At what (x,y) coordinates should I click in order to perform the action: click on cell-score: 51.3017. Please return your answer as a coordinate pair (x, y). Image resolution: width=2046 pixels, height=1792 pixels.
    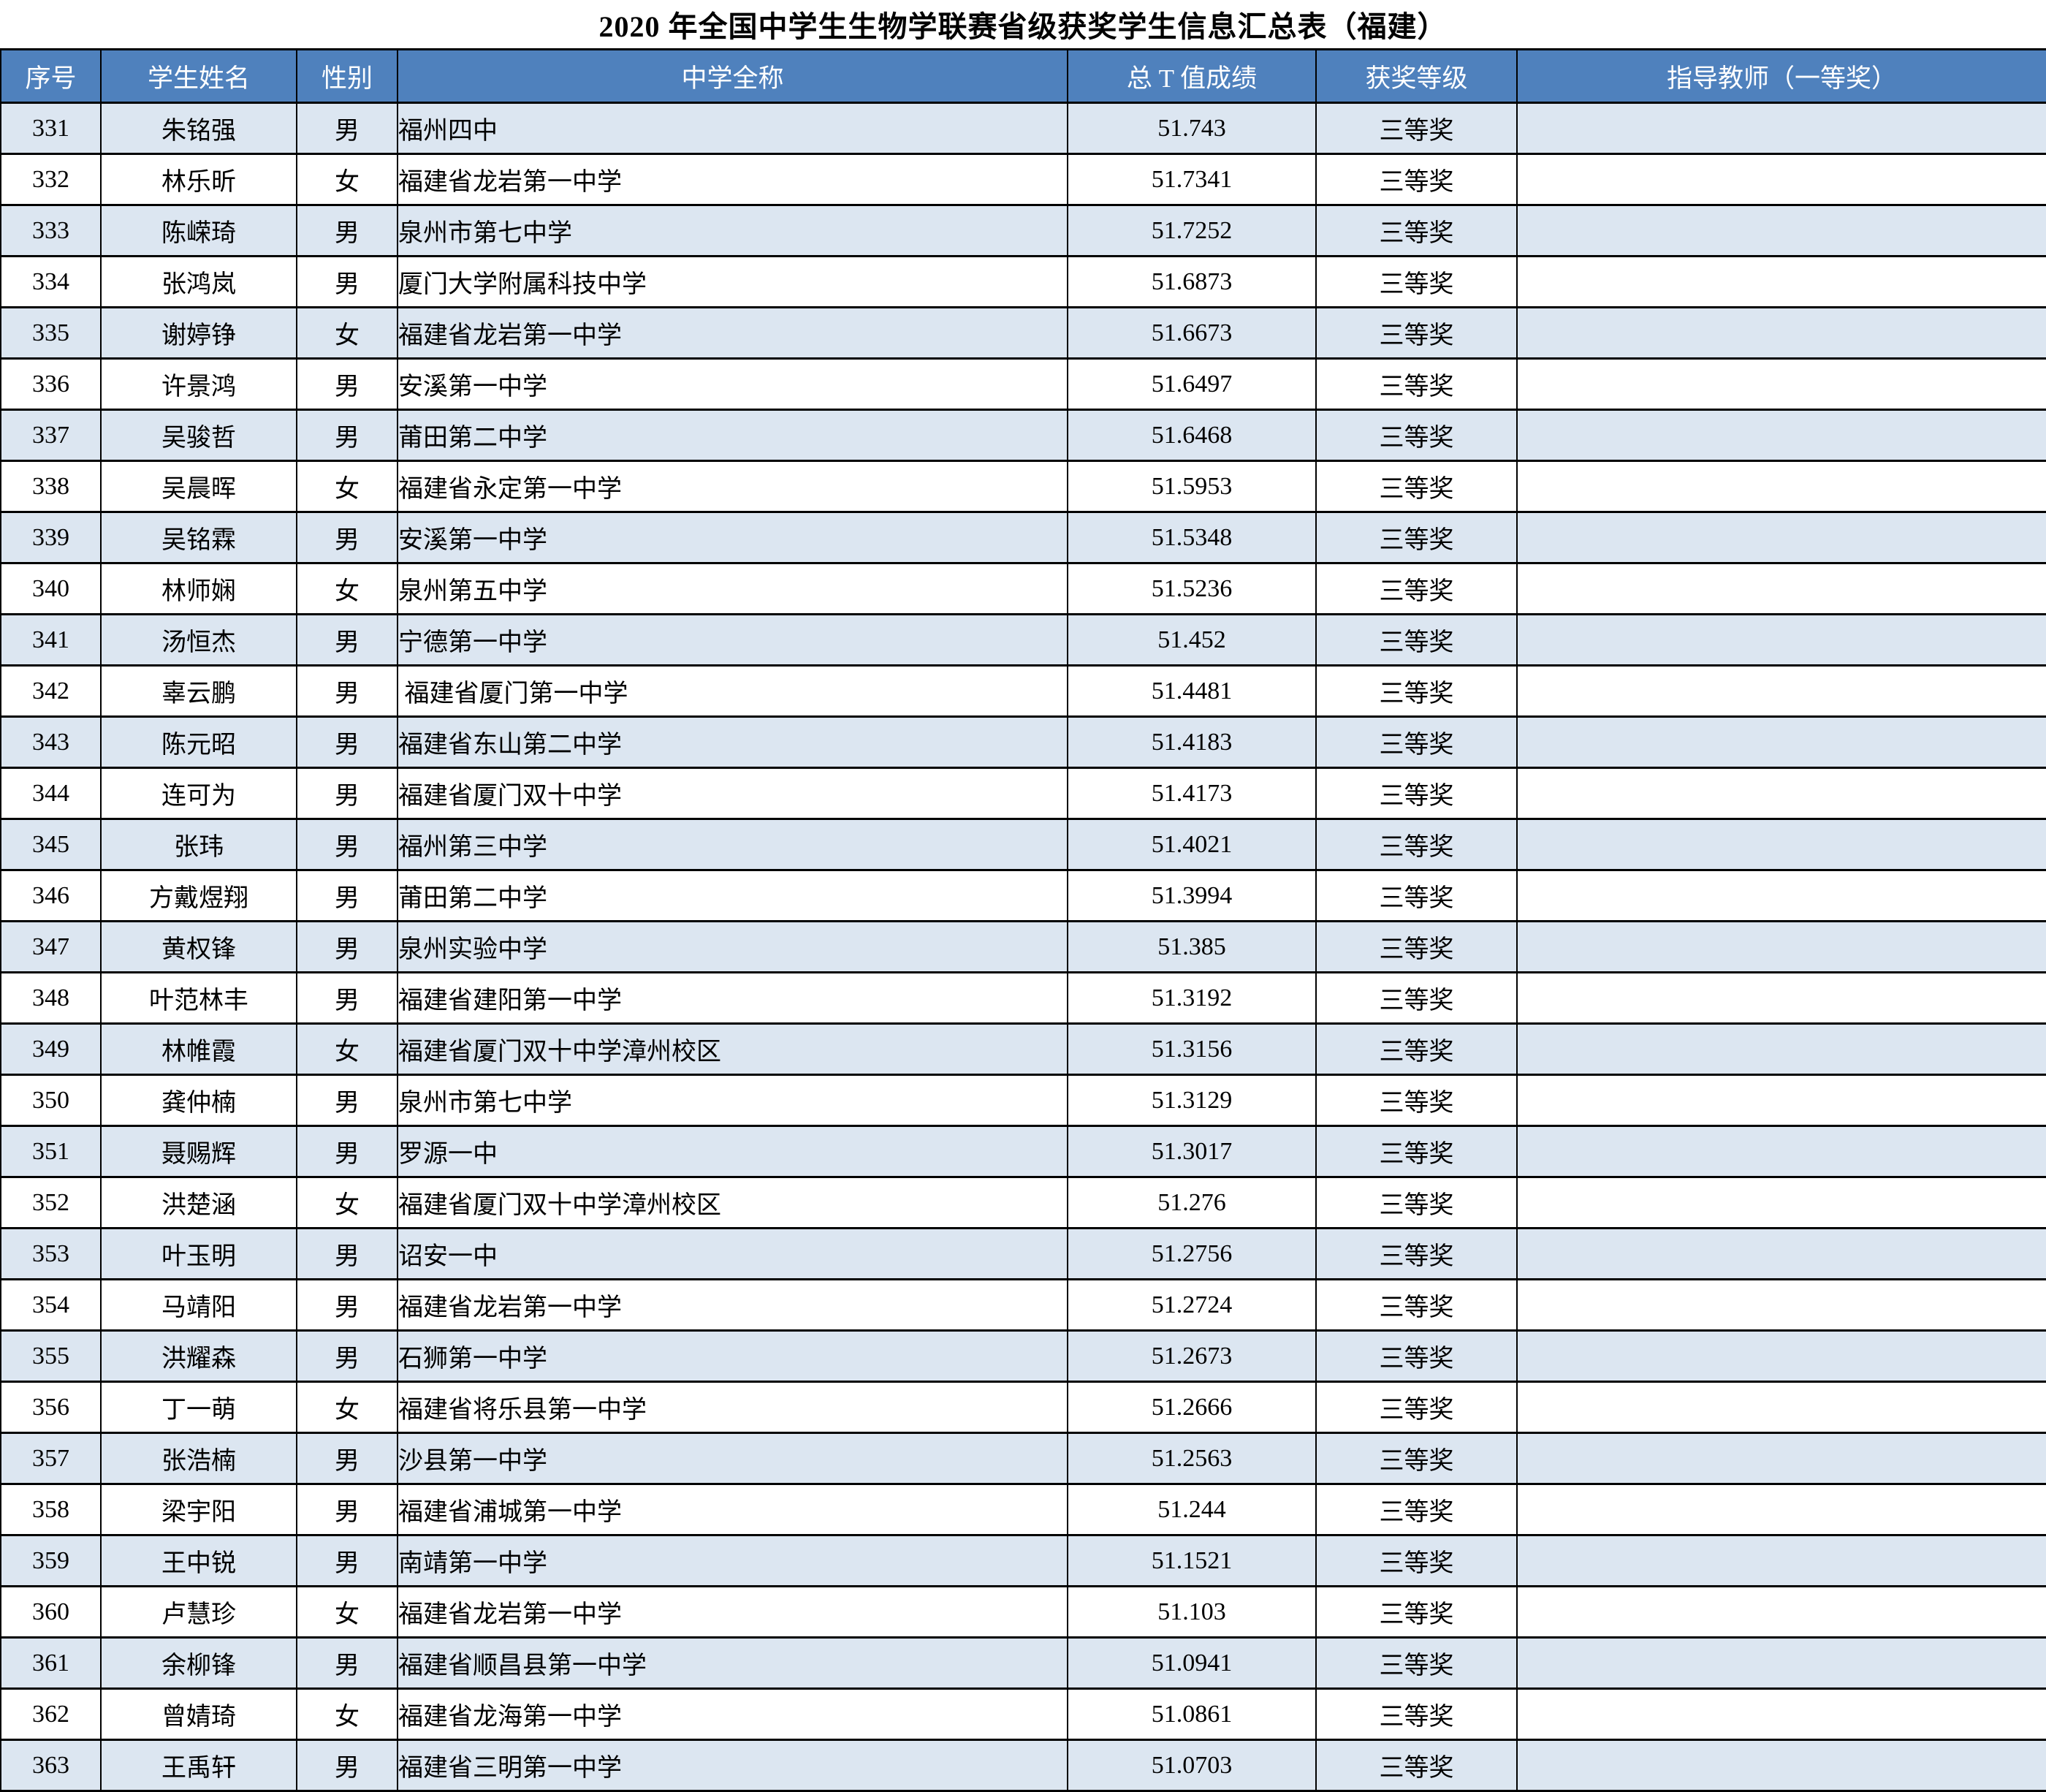
    Looking at the image, I should click on (1192, 1151).